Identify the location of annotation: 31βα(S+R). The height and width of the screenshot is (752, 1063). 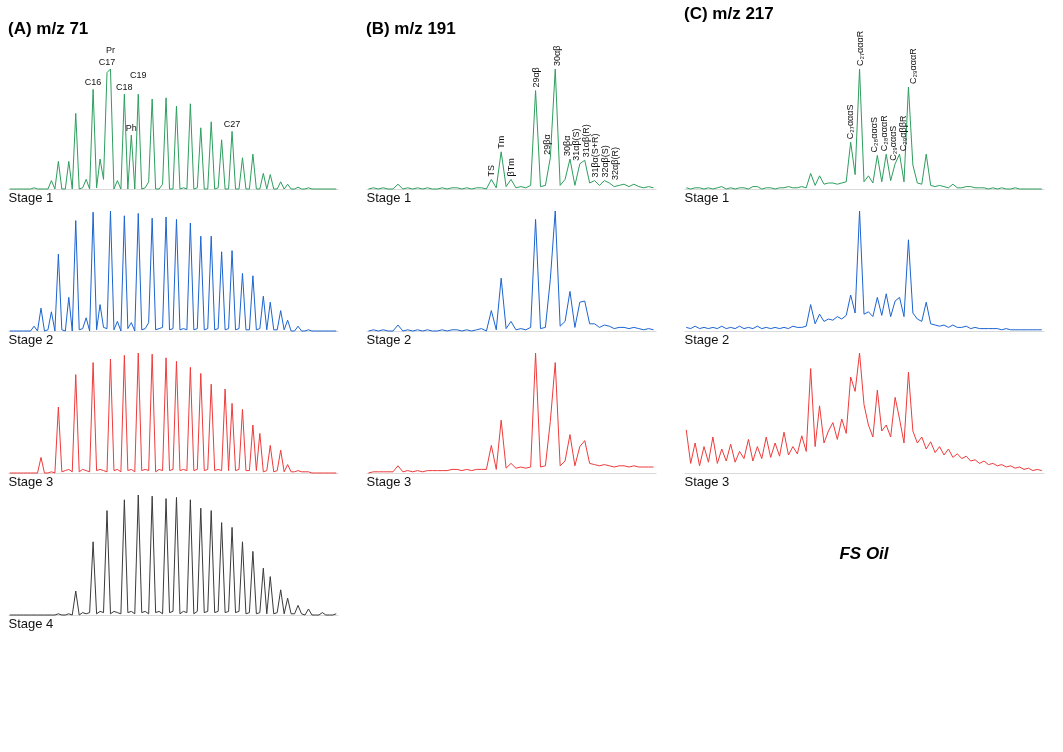
(595, 155).